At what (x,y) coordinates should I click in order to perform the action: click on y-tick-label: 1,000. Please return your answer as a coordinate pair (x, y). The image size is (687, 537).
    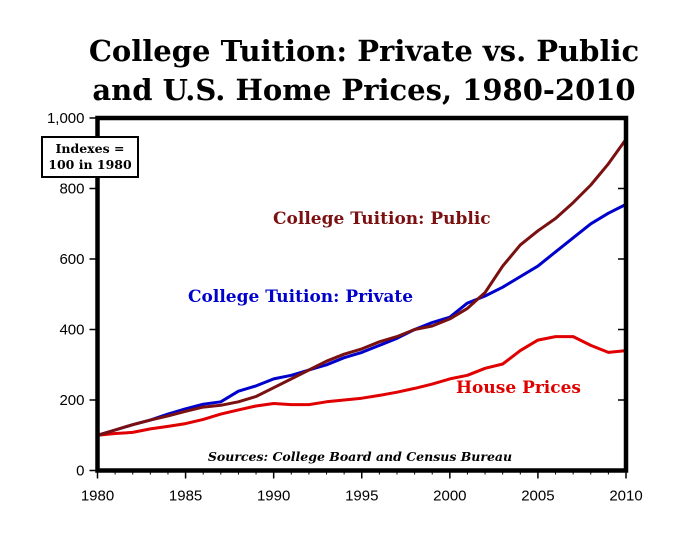
    Looking at the image, I should click on (66, 118).